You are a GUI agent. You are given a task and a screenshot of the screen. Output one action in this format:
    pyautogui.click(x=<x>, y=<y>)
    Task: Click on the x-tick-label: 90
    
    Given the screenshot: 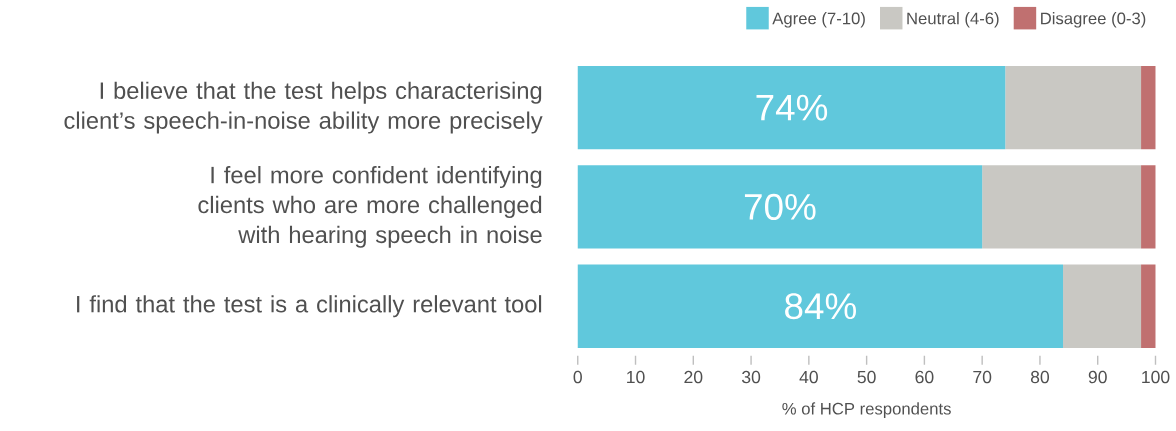 What is the action you would take?
    pyautogui.click(x=1097, y=377)
    